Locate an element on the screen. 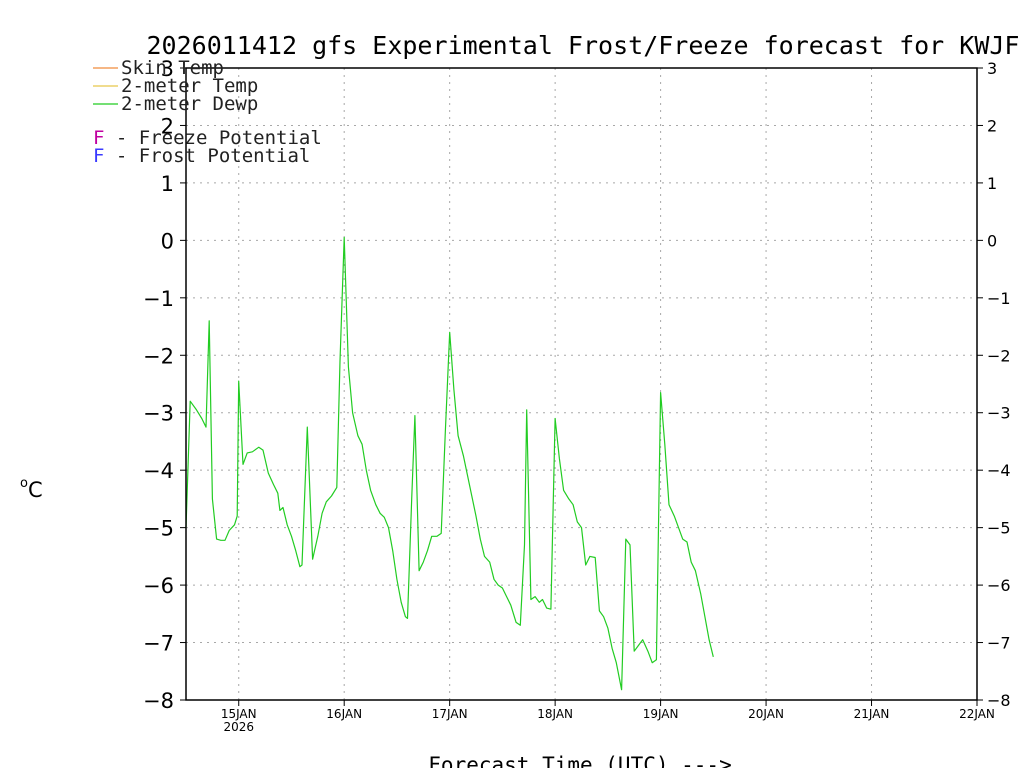 Image resolution: width=1024 pixels, height=768 pixels. legend-label: Skin Temp is located at coordinates (172, 68).